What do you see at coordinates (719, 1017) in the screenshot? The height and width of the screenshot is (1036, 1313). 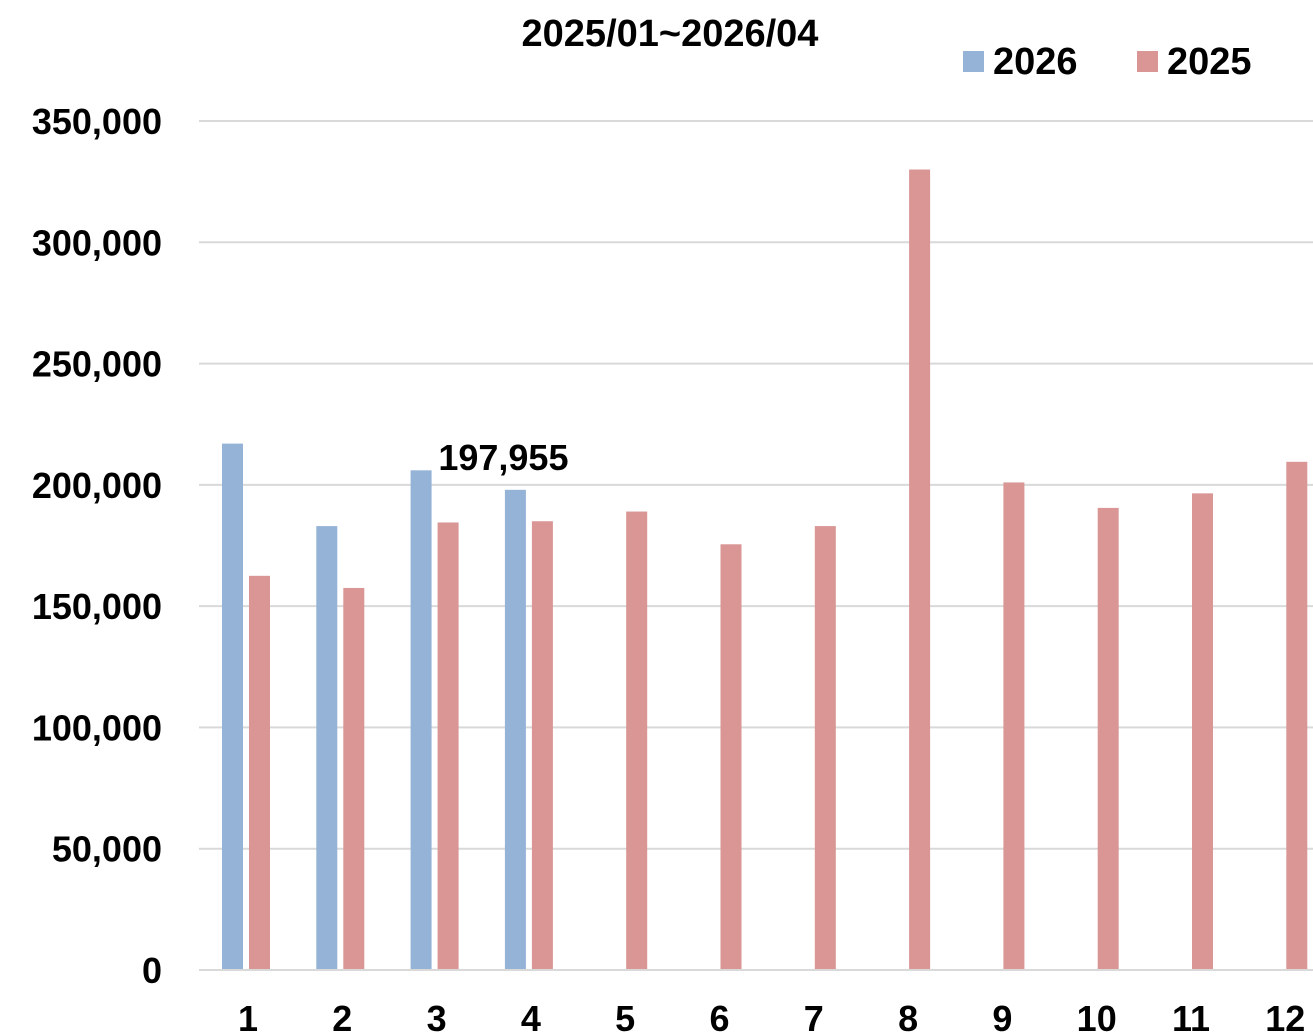 I see `x-tick-label: 6` at bounding box center [719, 1017].